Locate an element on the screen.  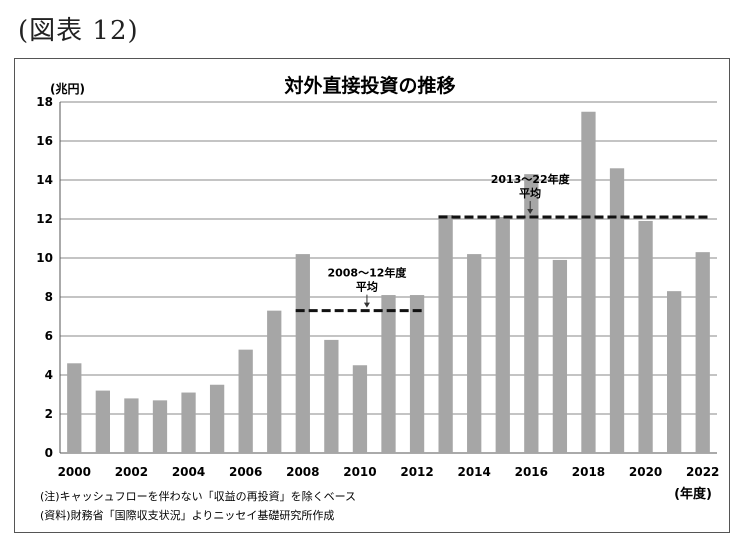
bar-2000: 2000: 4.6 is located at coordinates (74, 408).